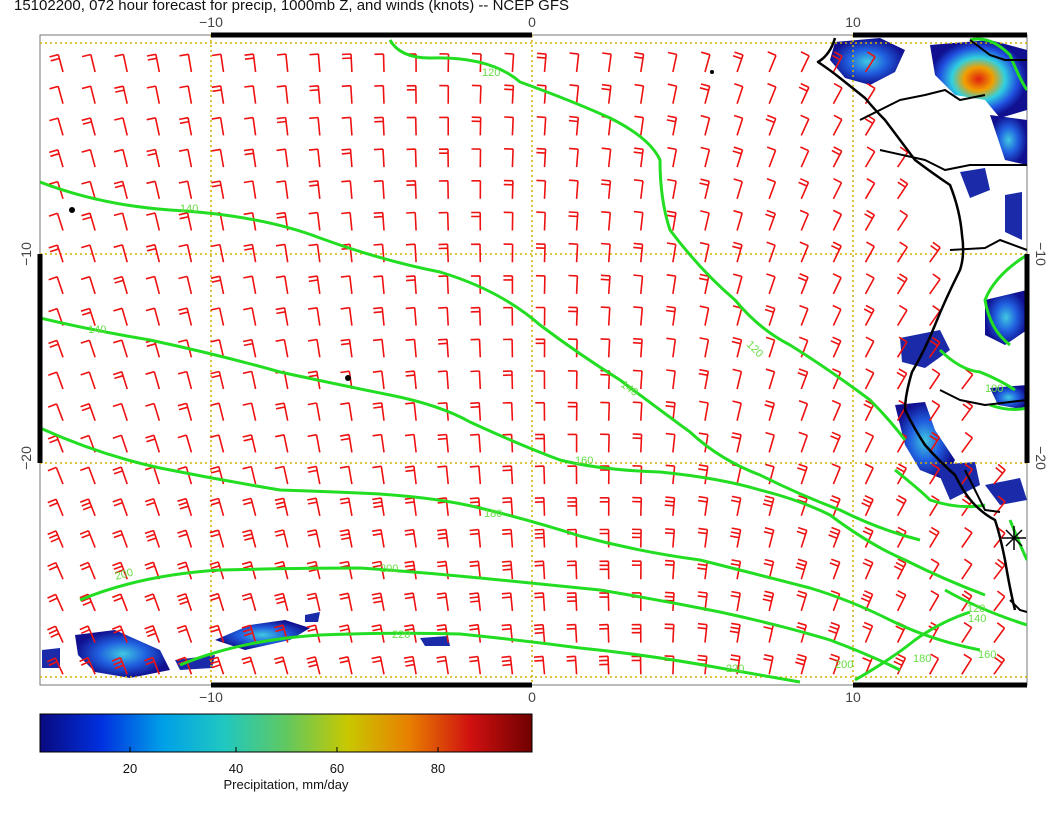 The width and height of the screenshot is (1056, 816). What do you see at coordinates (921, 325) in the screenshot?
I see `coastline` at bounding box center [921, 325].